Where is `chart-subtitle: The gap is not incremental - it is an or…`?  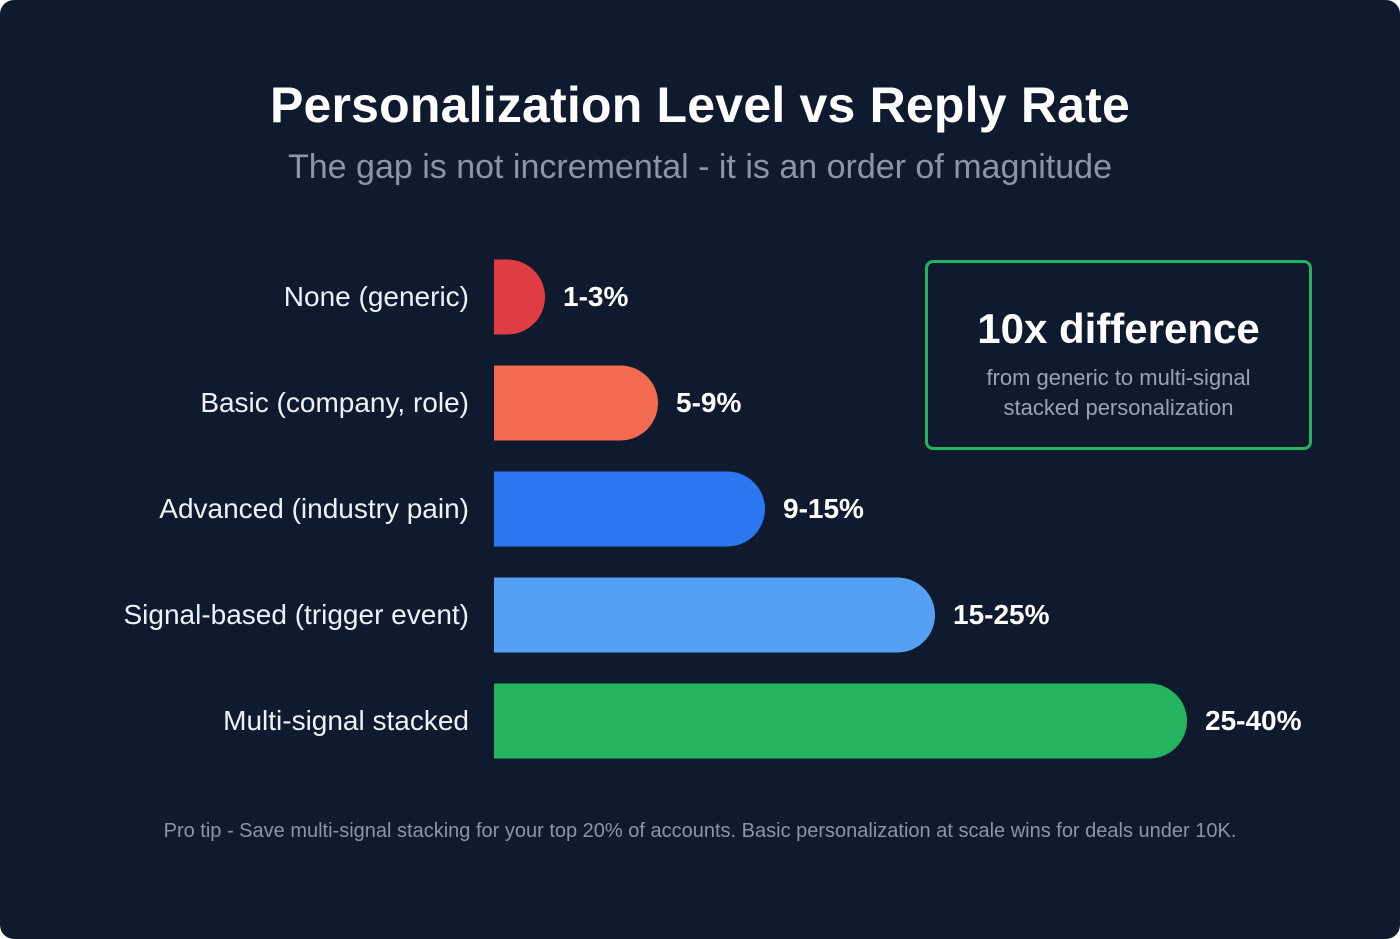
chart-subtitle: The gap is not incremental - it is an or… is located at coordinates (700, 167).